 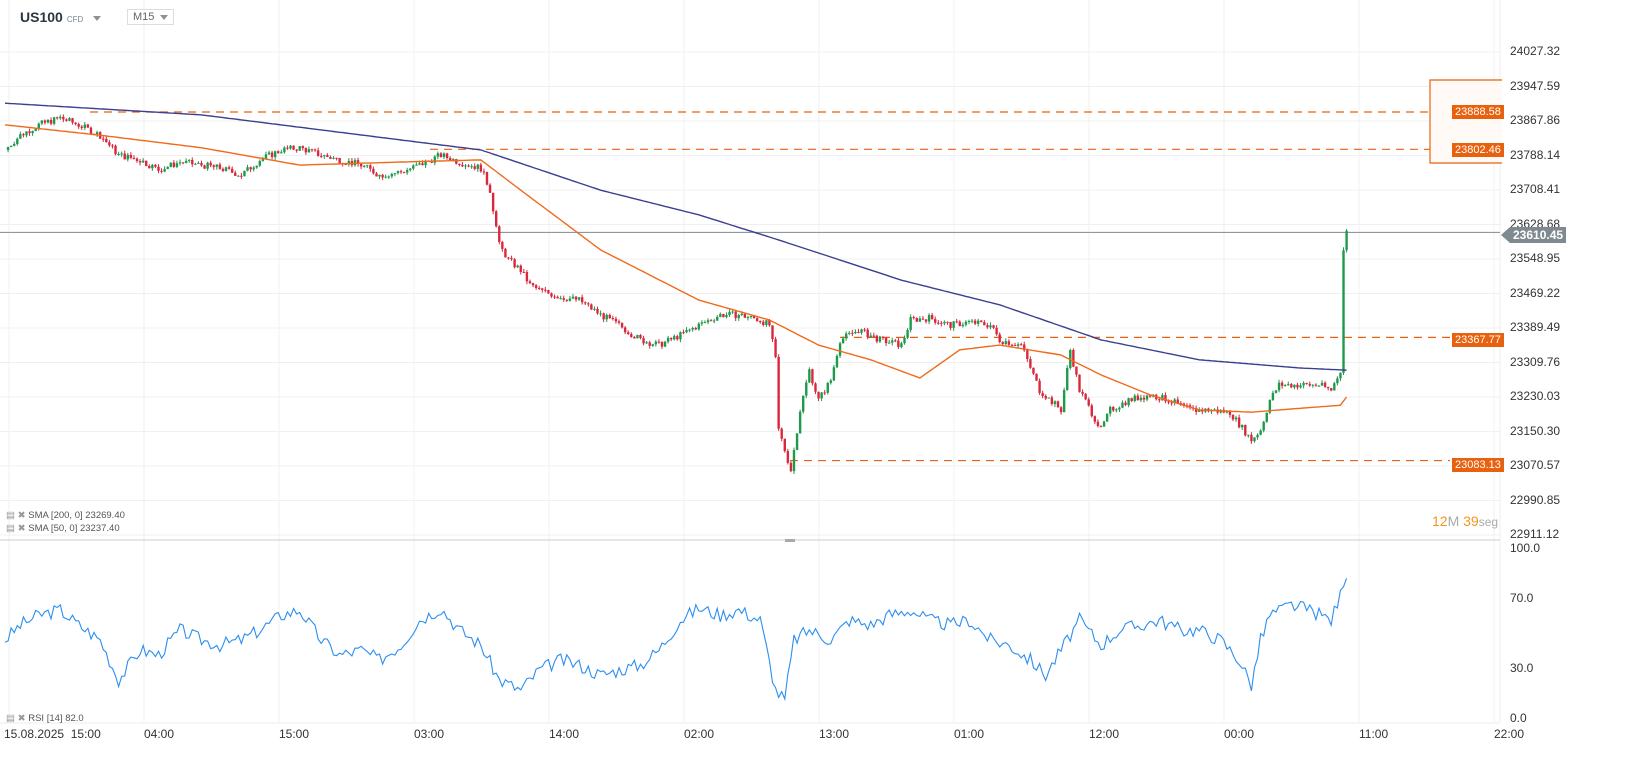 What do you see at coordinates (1478, 465) in the screenshot?
I see `level-tag: 23083.13` at bounding box center [1478, 465].